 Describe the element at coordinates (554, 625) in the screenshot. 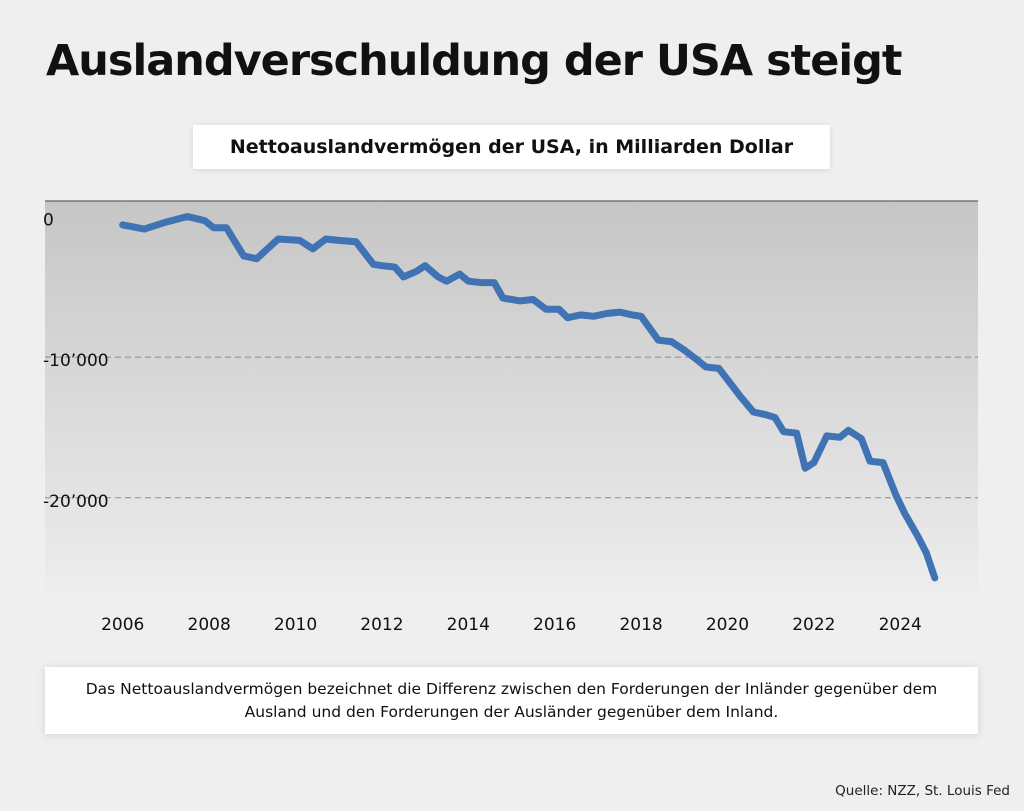

I see `x-tick-label: 2016` at that location.